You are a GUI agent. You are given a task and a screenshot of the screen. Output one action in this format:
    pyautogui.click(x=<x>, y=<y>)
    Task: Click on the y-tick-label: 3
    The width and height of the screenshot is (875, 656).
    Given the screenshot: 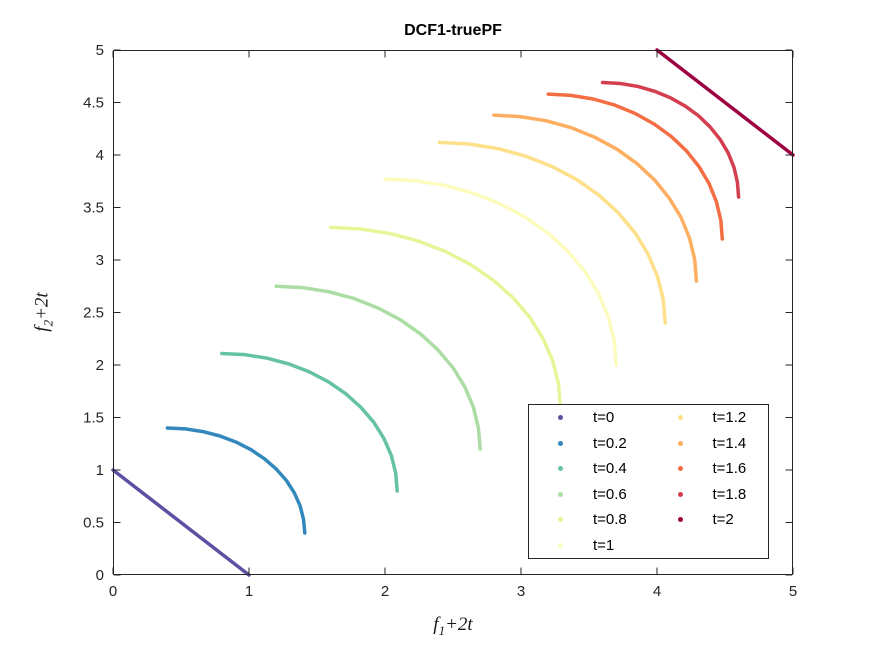 What is the action you would take?
    pyautogui.click(x=100, y=260)
    